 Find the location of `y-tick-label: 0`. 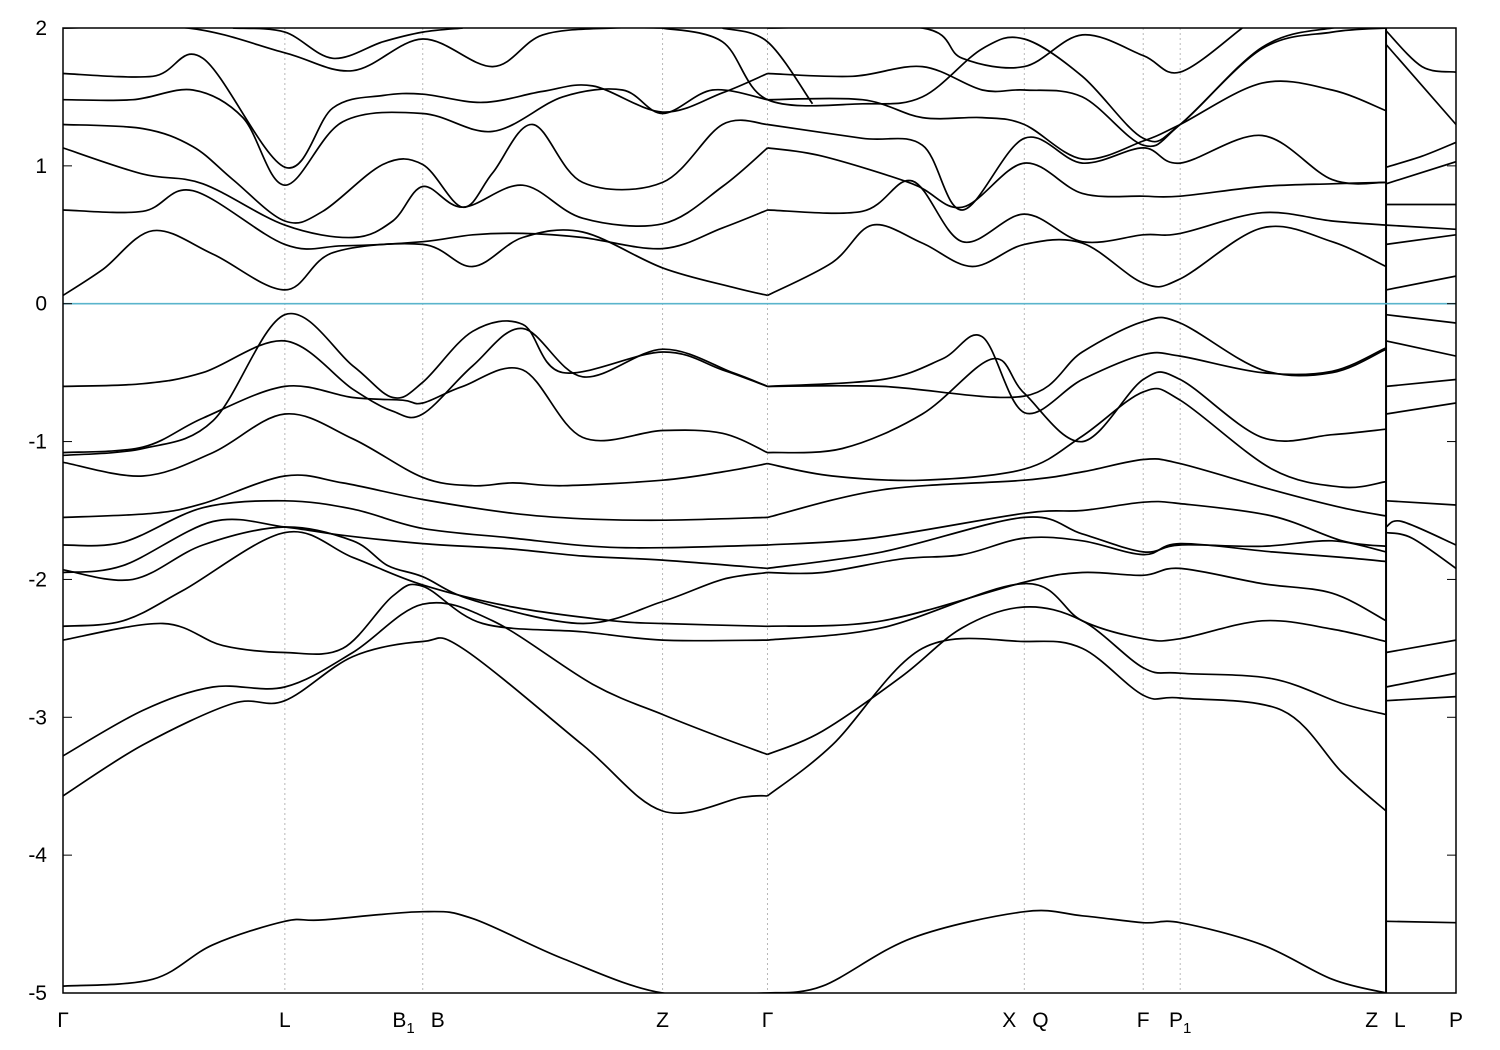

y-tick-label: 0 is located at coordinates (41, 304).